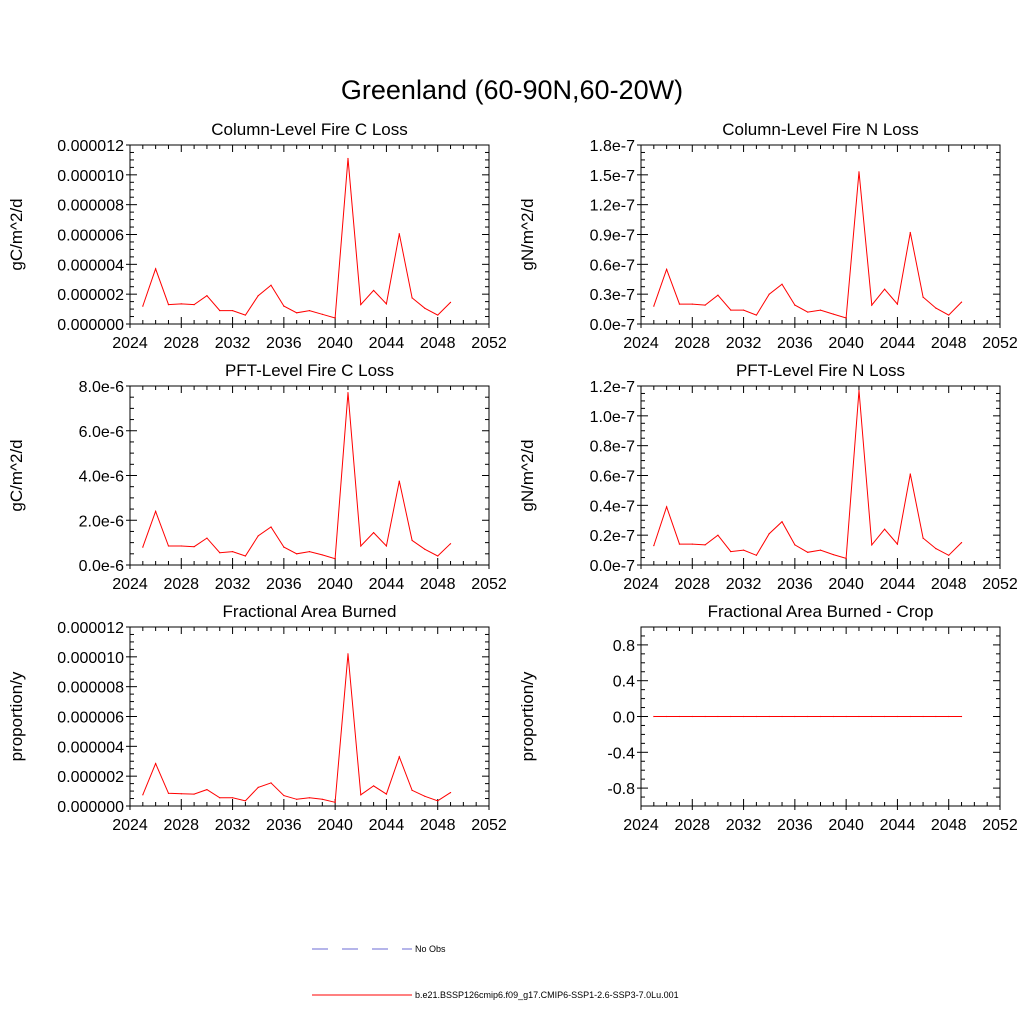  Describe the element at coordinates (612, 387) in the screenshot. I see `y-tick-label: 1.2e-7` at that location.